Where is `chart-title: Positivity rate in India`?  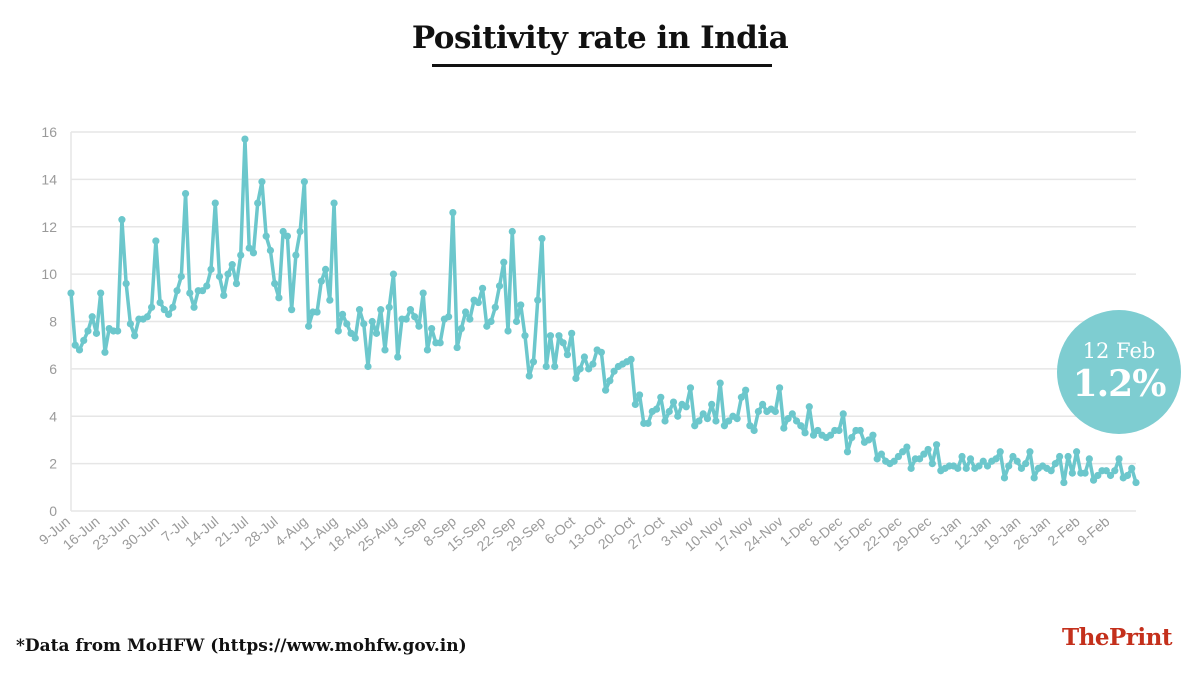
chart-title: Positivity rate in India is located at coordinates (600, 38).